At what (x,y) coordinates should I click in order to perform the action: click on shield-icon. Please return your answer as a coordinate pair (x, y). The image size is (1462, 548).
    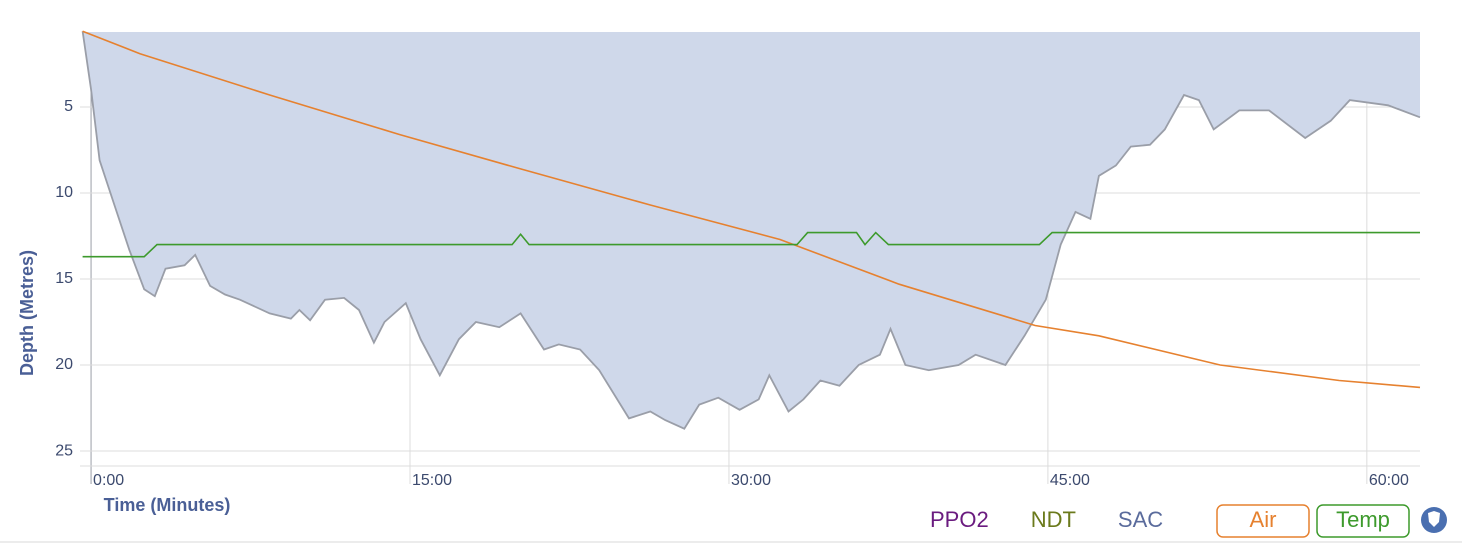
    Looking at the image, I should click on (1434, 519).